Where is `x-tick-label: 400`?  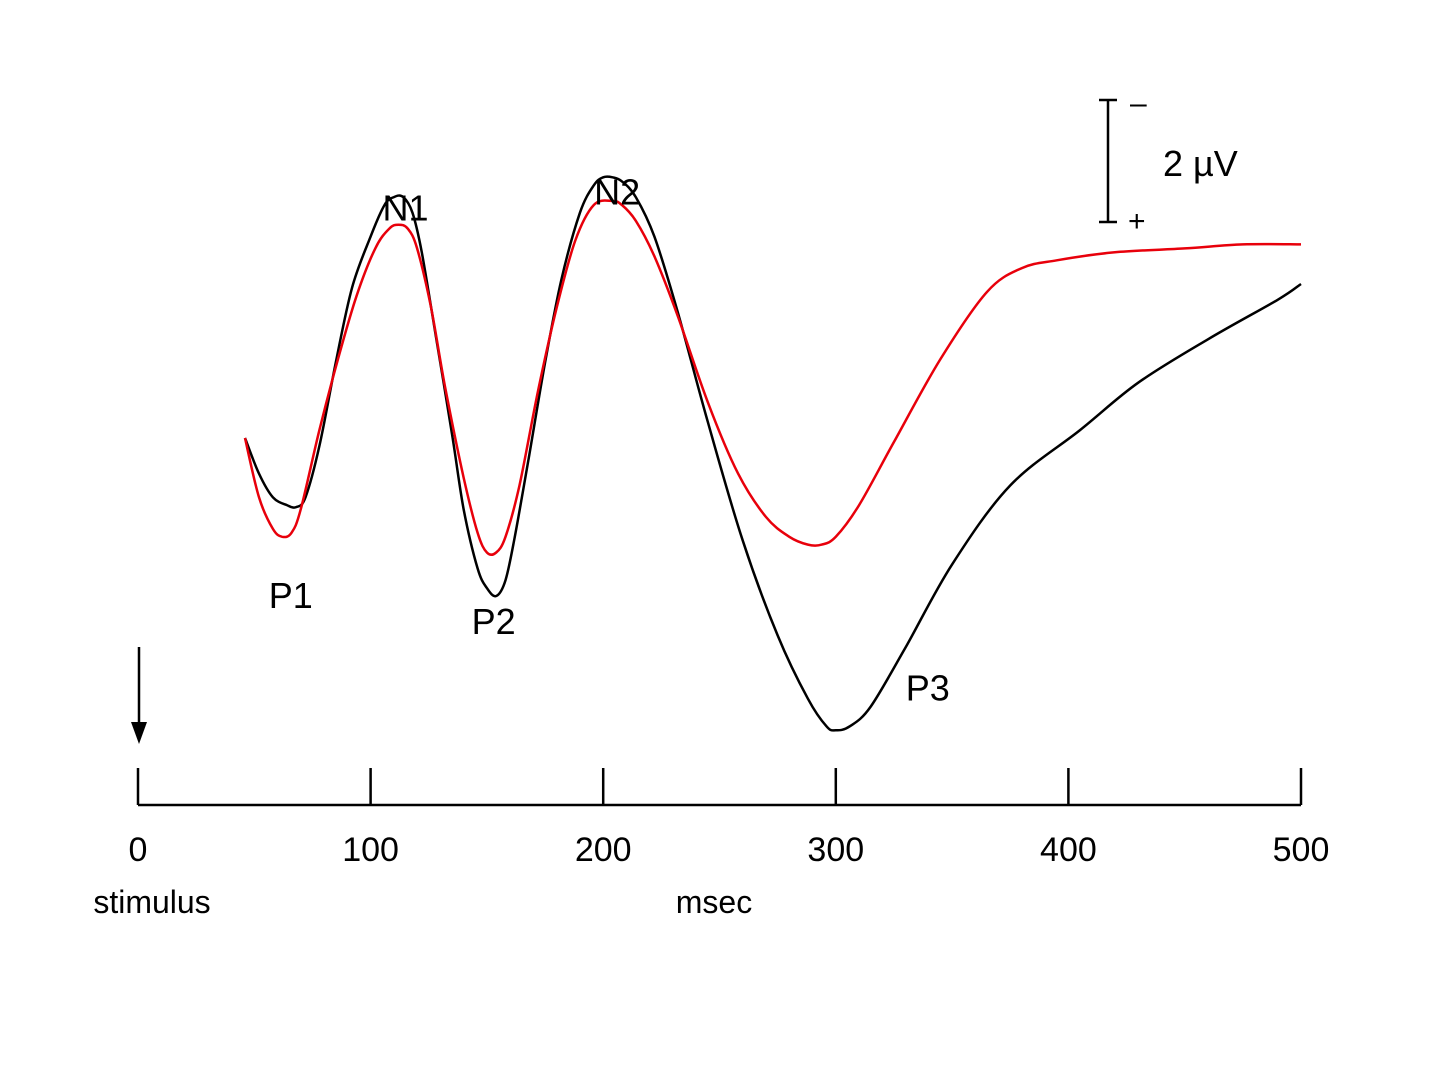 x-tick-label: 400 is located at coordinates (1068, 850).